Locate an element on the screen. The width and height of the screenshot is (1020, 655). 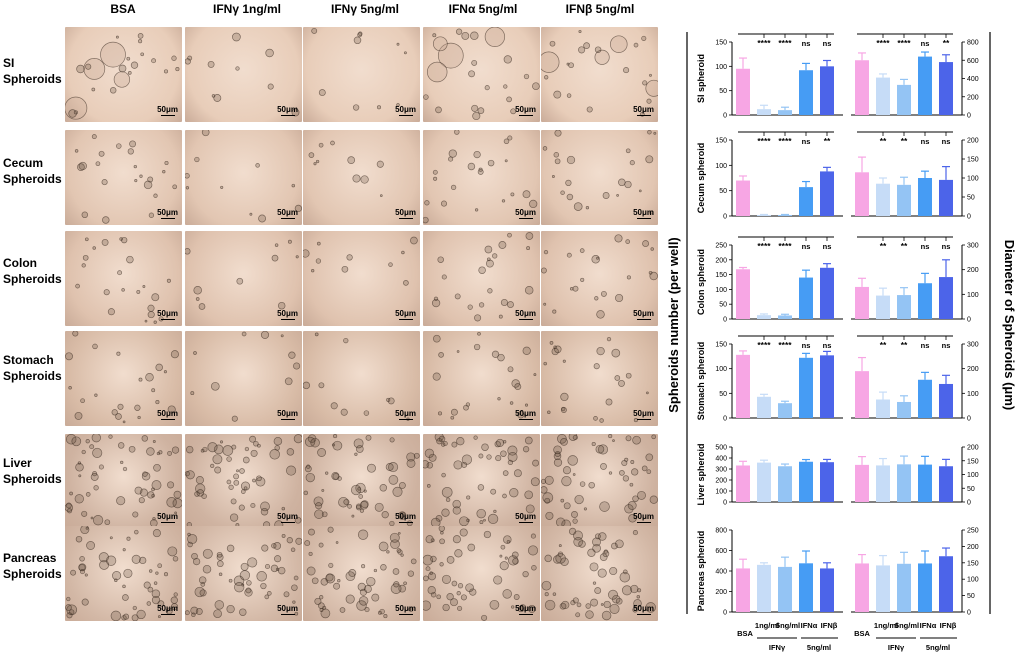
row-header-cecum: Cecum Spheroids is located at coordinates (32, 171).